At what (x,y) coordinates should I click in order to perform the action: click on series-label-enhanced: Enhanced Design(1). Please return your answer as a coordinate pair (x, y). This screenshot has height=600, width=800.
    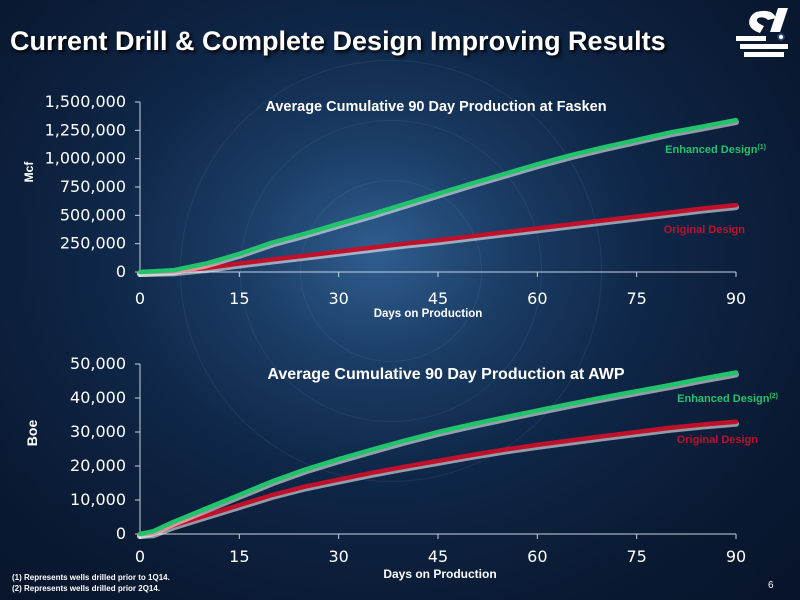
    Looking at the image, I should click on (715, 150).